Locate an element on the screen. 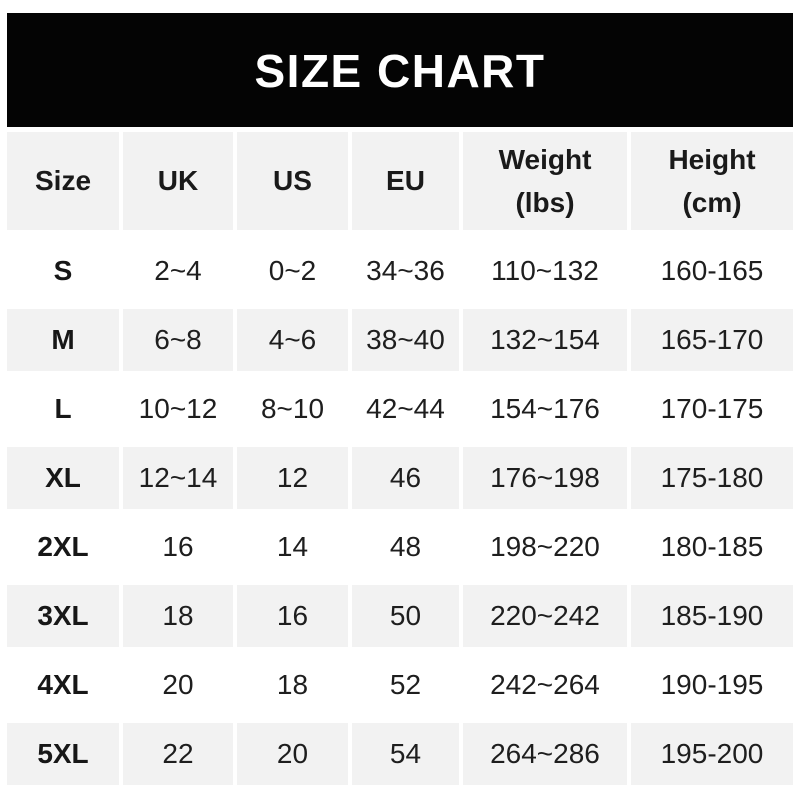  cell-us: 18 is located at coordinates (292, 684).